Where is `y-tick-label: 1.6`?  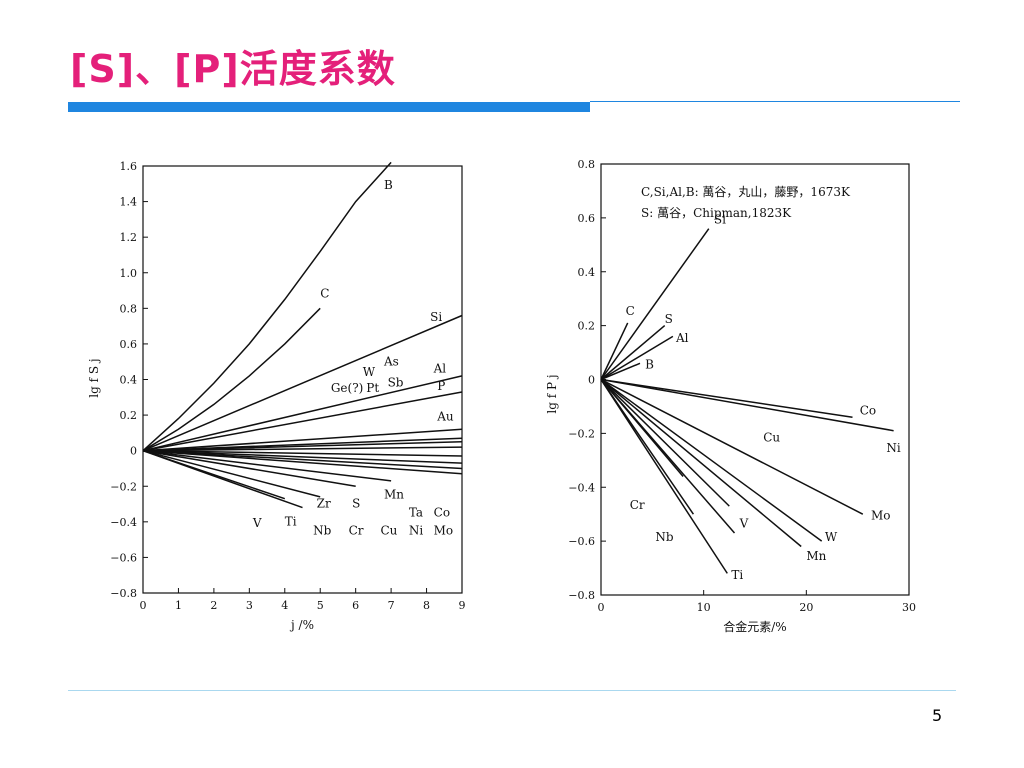
y-tick-label: 1.6 is located at coordinates (129, 166).